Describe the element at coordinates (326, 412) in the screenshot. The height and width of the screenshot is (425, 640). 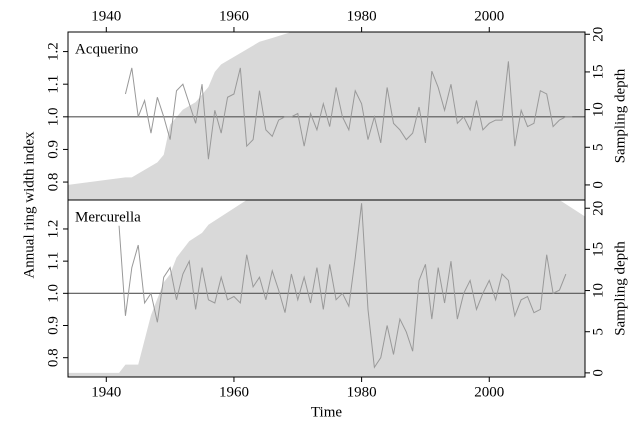
I see `x-axis-label: Time` at that location.